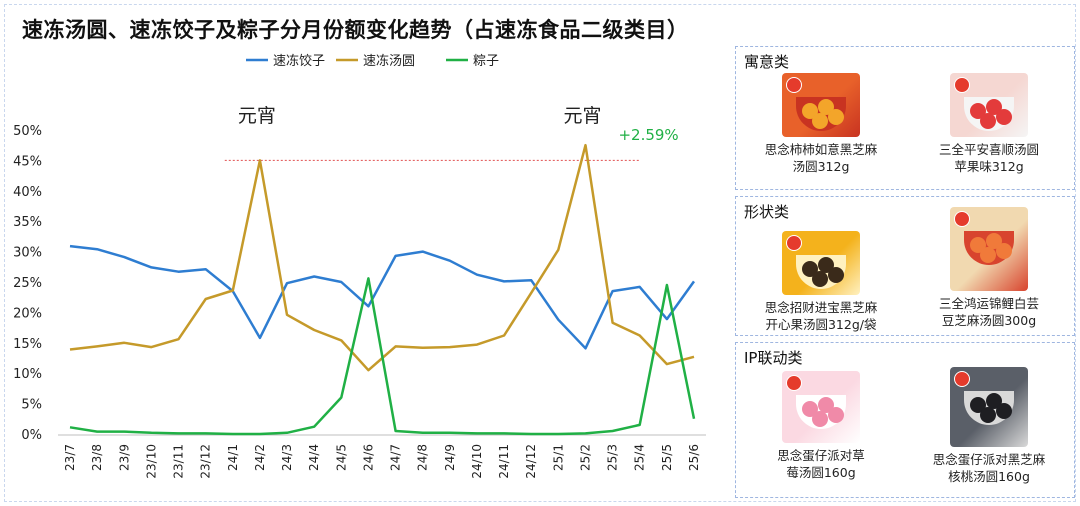 This screenshot has width=1080, height=506. I want to click on legend-label: 速冻饺子, so click(299, 61).